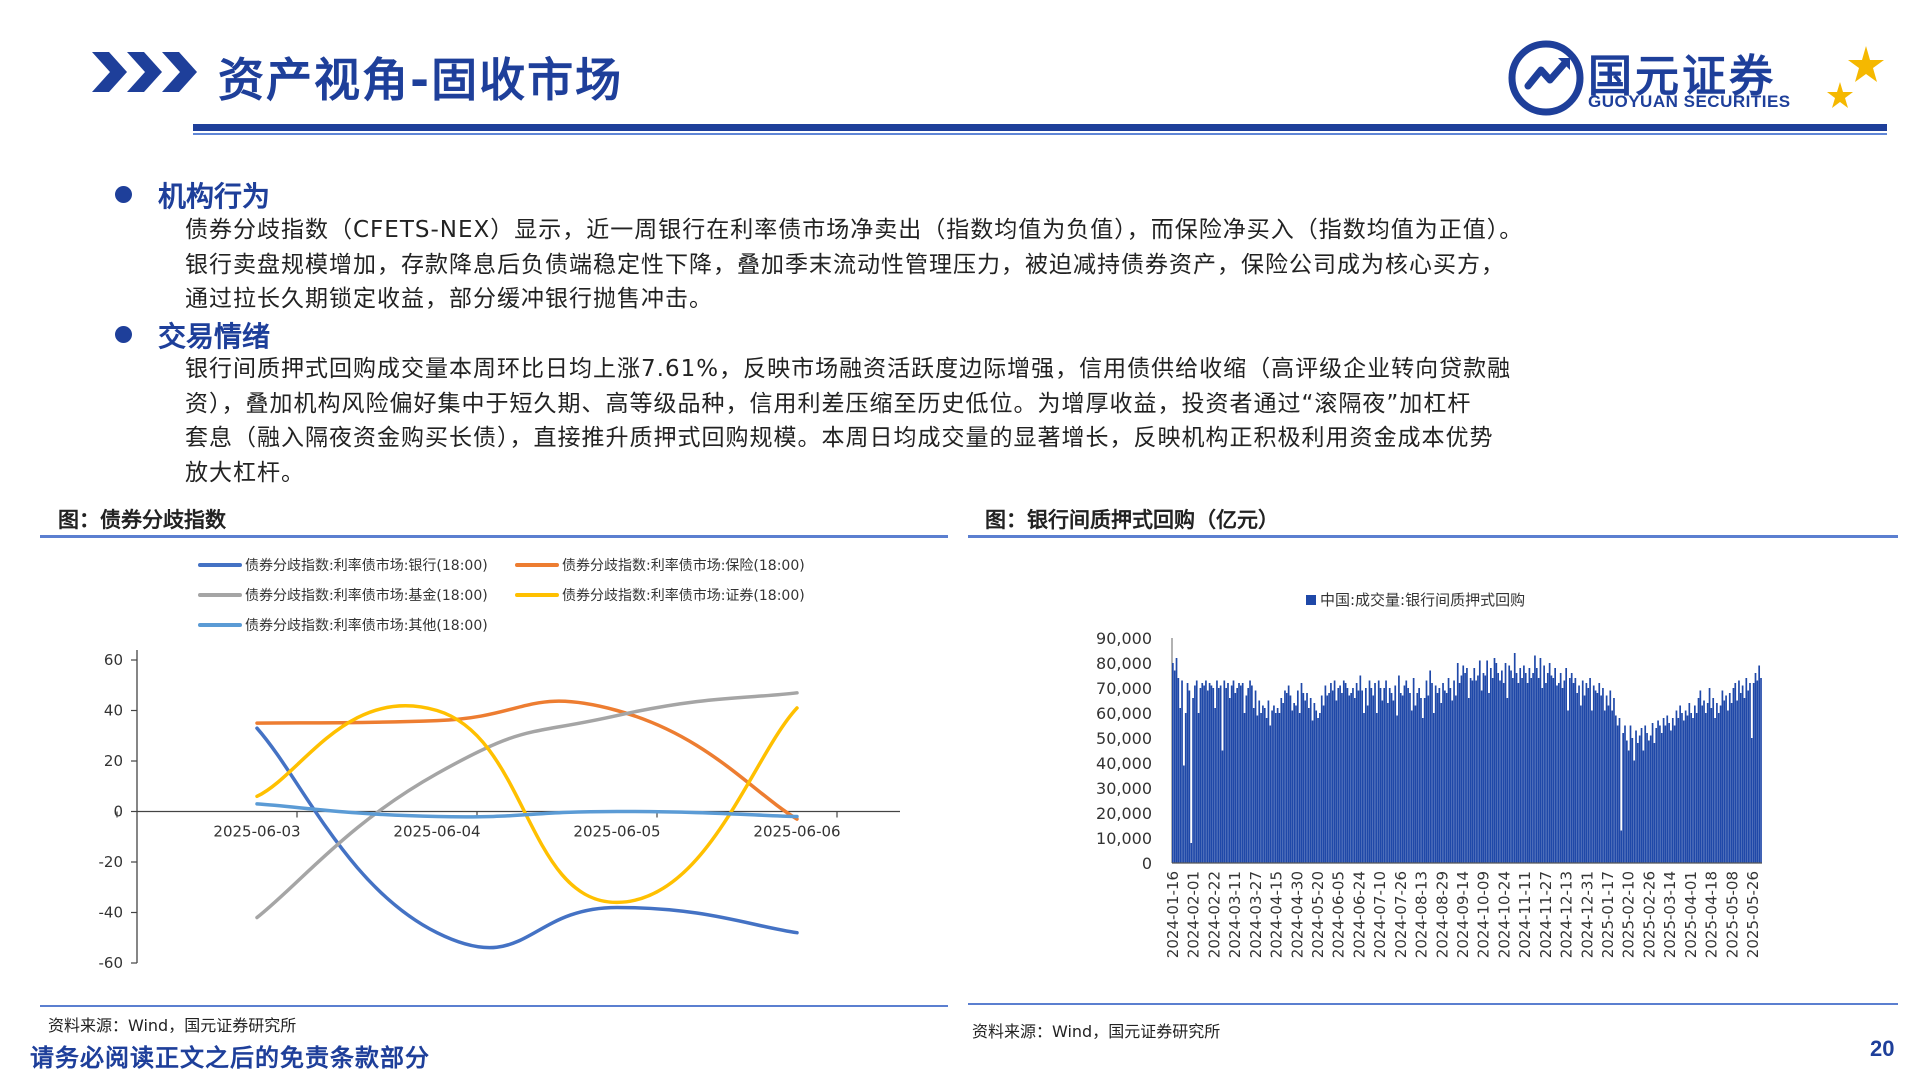 The height and width of the screenshot is (1080, 1920). Describe the element at coordinates (1484, 914) in the screenshot. I see `x-tick-label: 2024-10-09` at that location.